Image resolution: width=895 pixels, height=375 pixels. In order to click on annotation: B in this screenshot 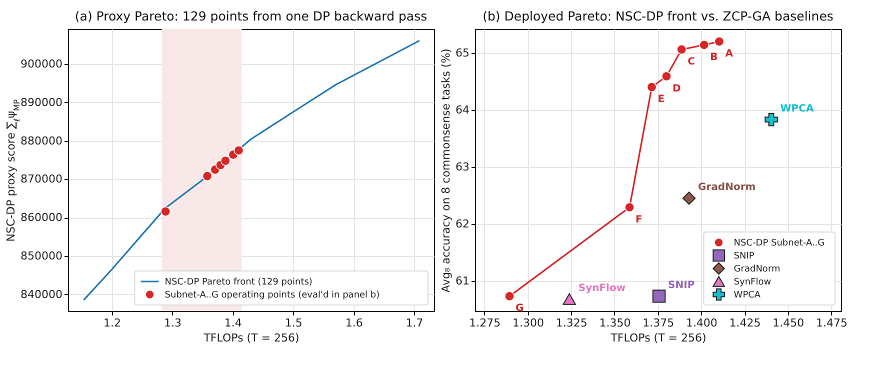, I will do `click(714, 57)`.